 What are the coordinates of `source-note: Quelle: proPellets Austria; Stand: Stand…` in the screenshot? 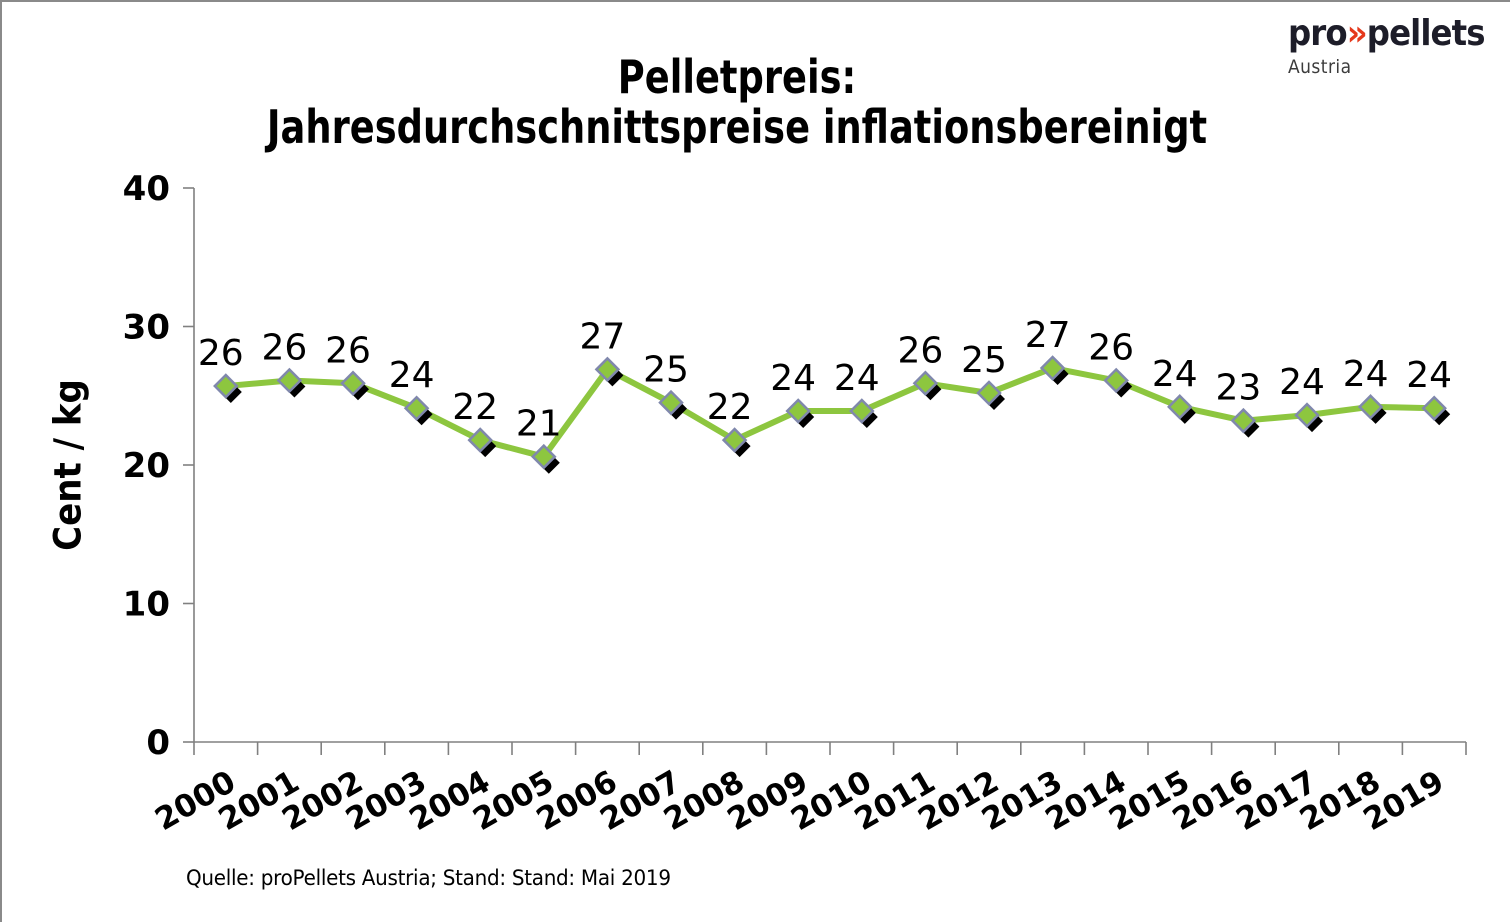 It's located at (428, 878).